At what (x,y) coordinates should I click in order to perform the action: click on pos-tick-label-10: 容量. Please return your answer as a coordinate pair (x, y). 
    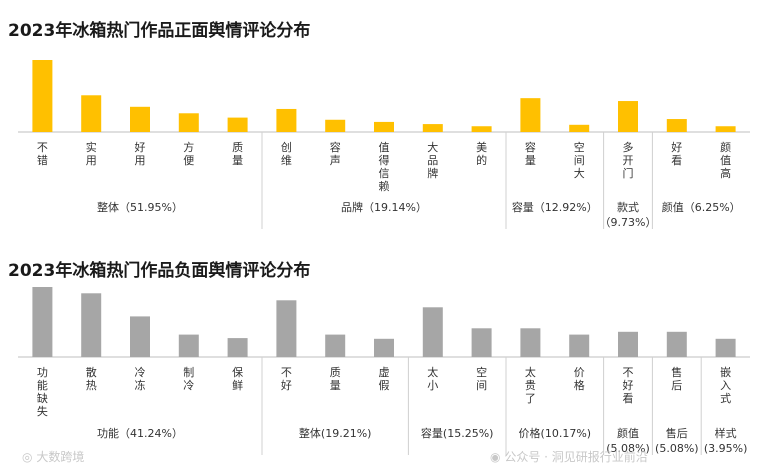
    Looking at the image, I should click on (530, 153).